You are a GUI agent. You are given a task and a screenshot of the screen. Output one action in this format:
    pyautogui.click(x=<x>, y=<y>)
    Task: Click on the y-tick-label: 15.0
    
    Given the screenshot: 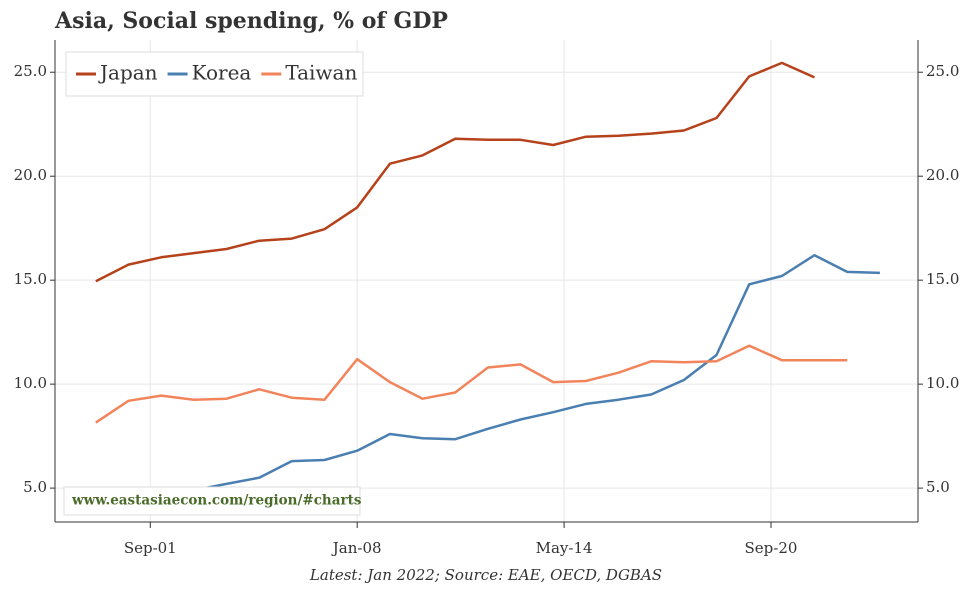 What is the action you would take?
    pyautogui.click(x=30, y=279)
    